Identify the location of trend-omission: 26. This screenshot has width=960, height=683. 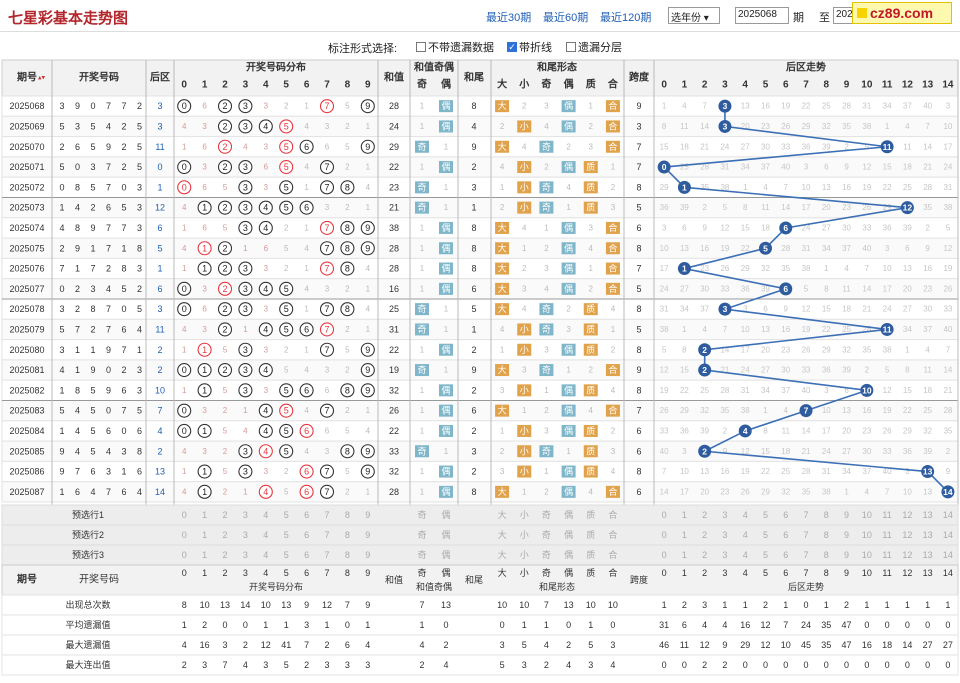
(745, 491).